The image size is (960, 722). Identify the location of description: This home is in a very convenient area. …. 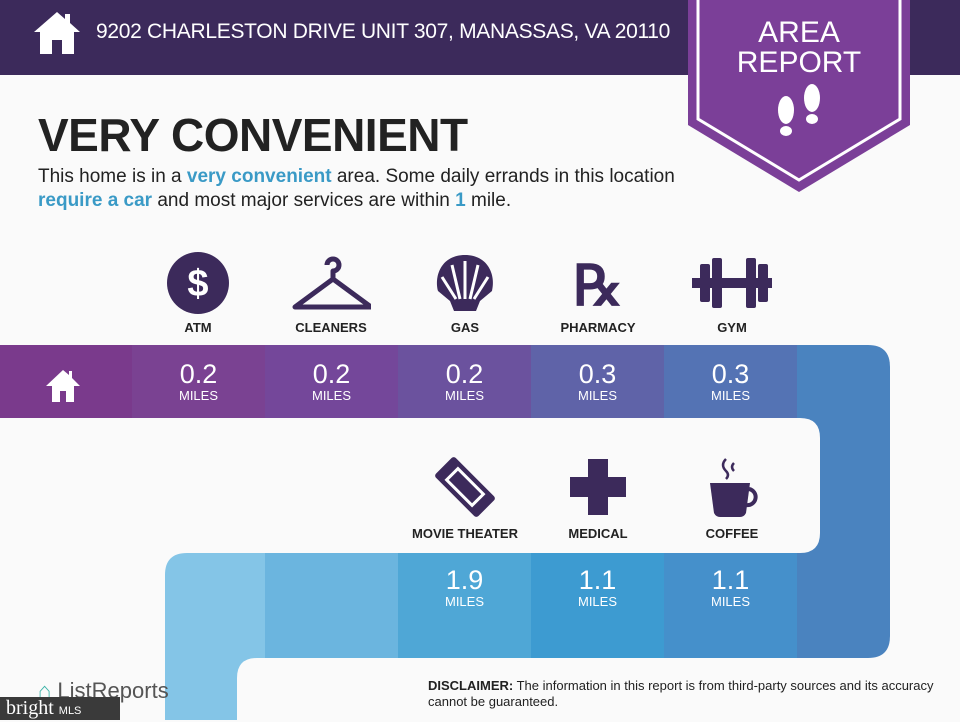
(356, 188).